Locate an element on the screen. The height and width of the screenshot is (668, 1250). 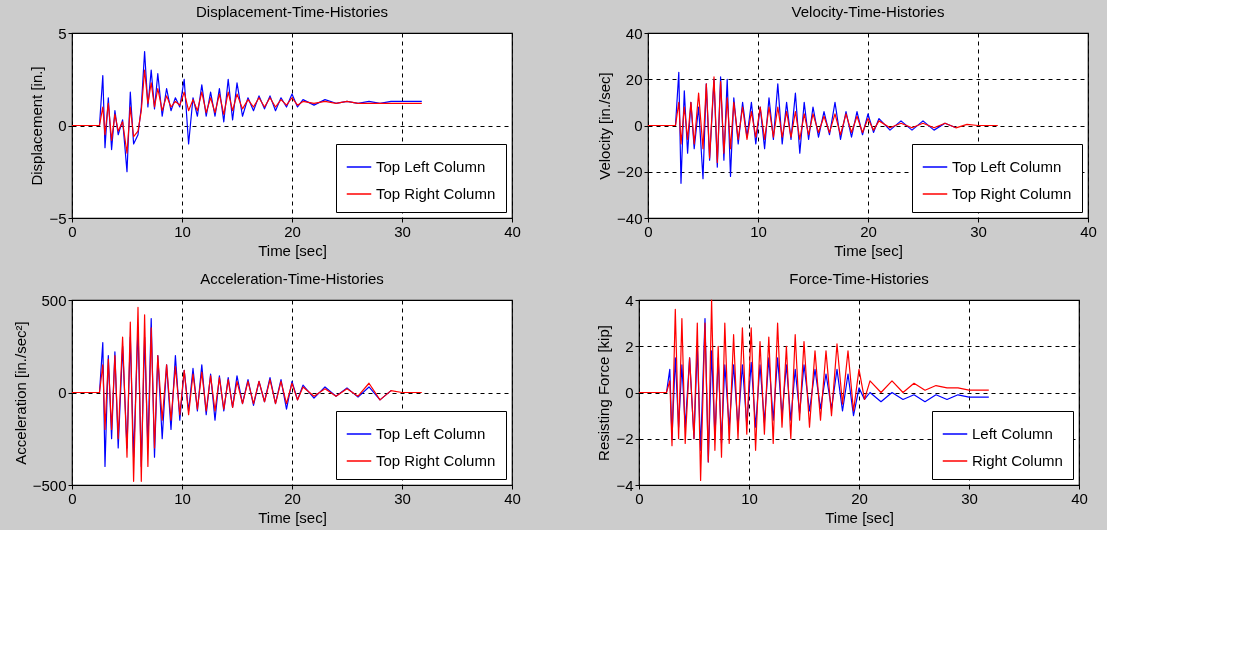
y-tick-label: −4 is located at coordinates (625, 485).